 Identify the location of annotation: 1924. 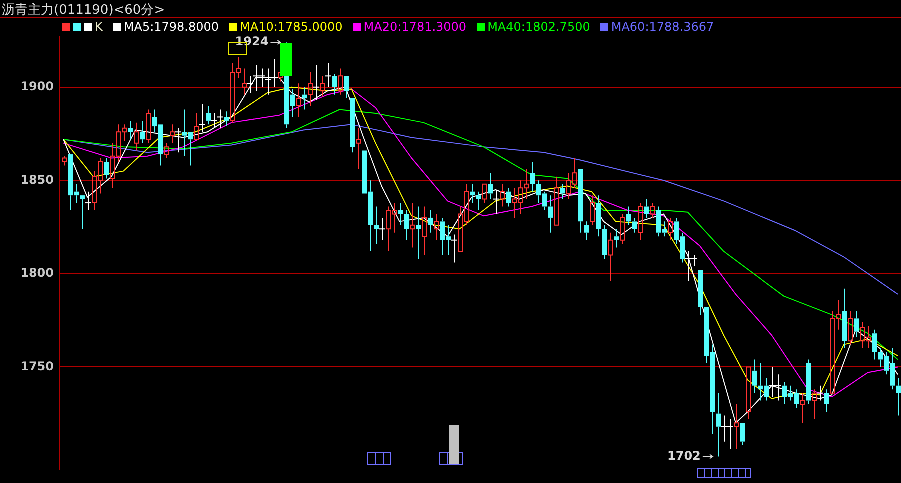
(252, 41).